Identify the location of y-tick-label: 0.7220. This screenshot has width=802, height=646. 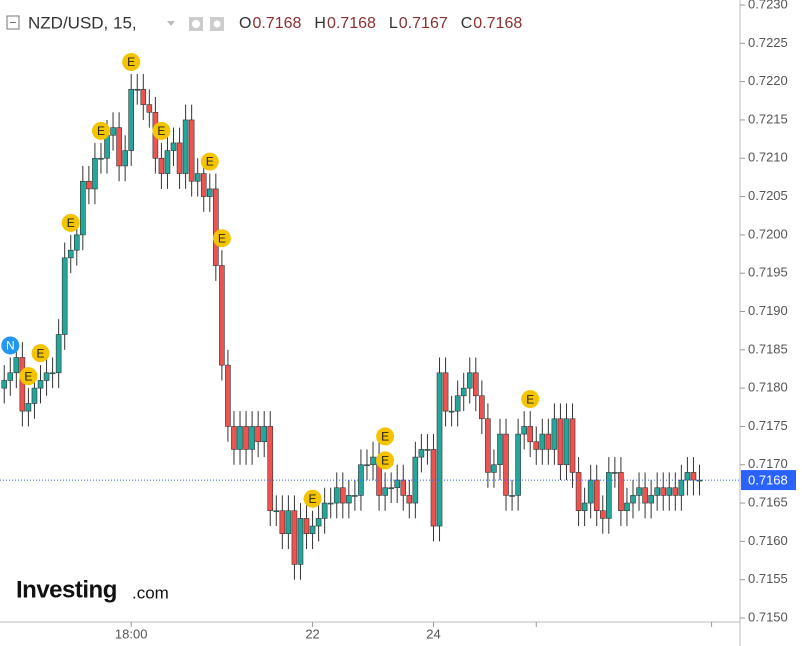
(768, 80).